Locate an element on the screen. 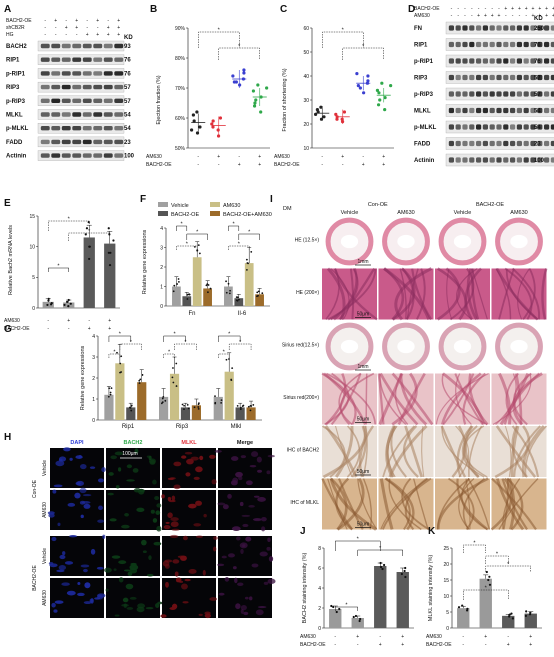 The width and height of the screenshot is (554, 657). treat-sign: - is located at coordinates (335, 645).